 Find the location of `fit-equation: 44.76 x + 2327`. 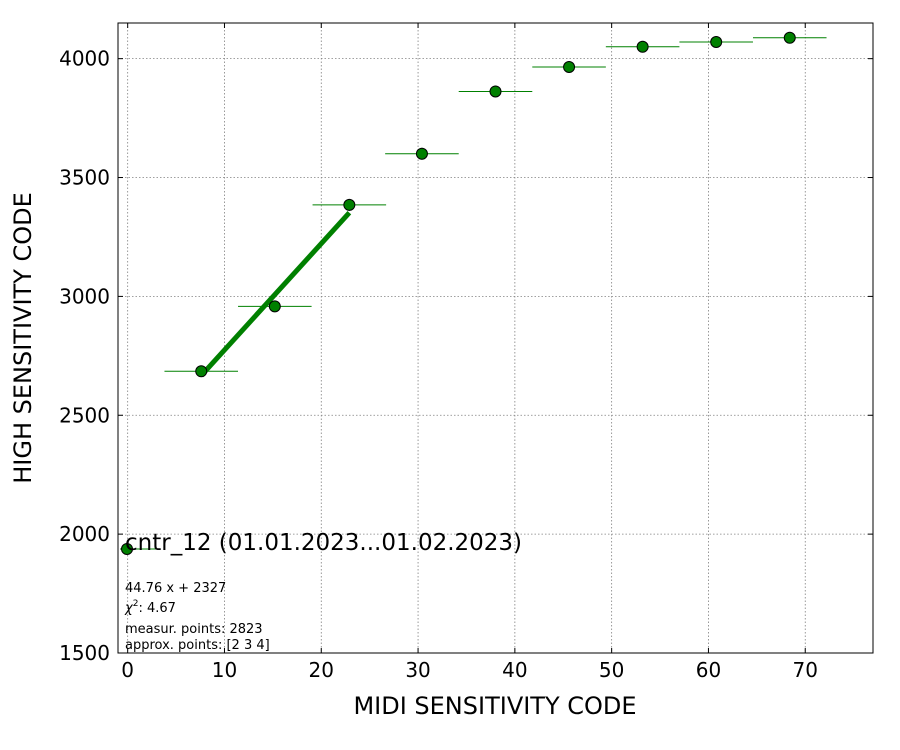

fit-equation: 44.76 x + 2327 is located at coordinates (175, 588).